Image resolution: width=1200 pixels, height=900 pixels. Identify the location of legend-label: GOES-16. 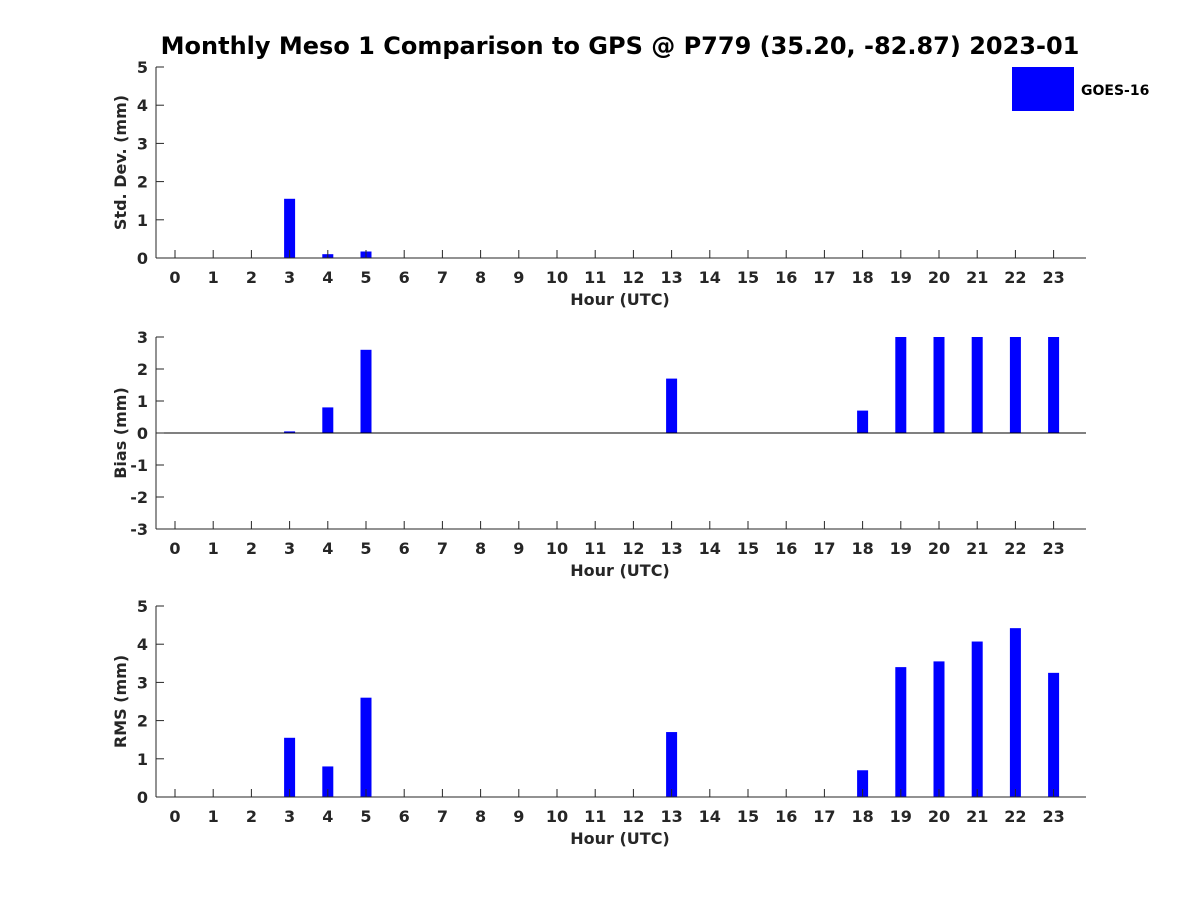
(1115, 91).